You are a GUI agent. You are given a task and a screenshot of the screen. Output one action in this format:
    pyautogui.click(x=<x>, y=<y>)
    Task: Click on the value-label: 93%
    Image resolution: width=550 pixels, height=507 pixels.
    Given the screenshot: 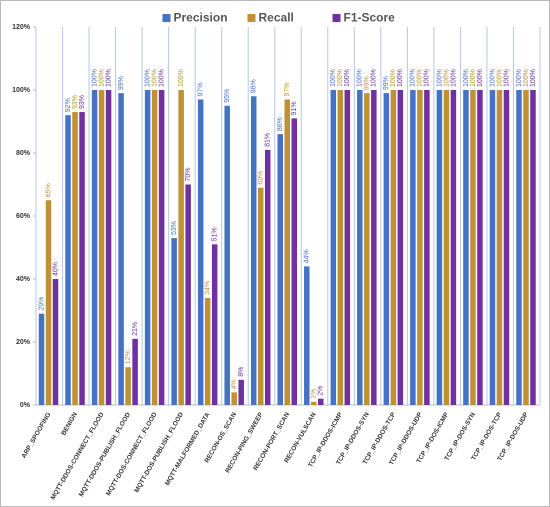 What is the action you would take?
    pyautogui.click(x=75, y=102)
    